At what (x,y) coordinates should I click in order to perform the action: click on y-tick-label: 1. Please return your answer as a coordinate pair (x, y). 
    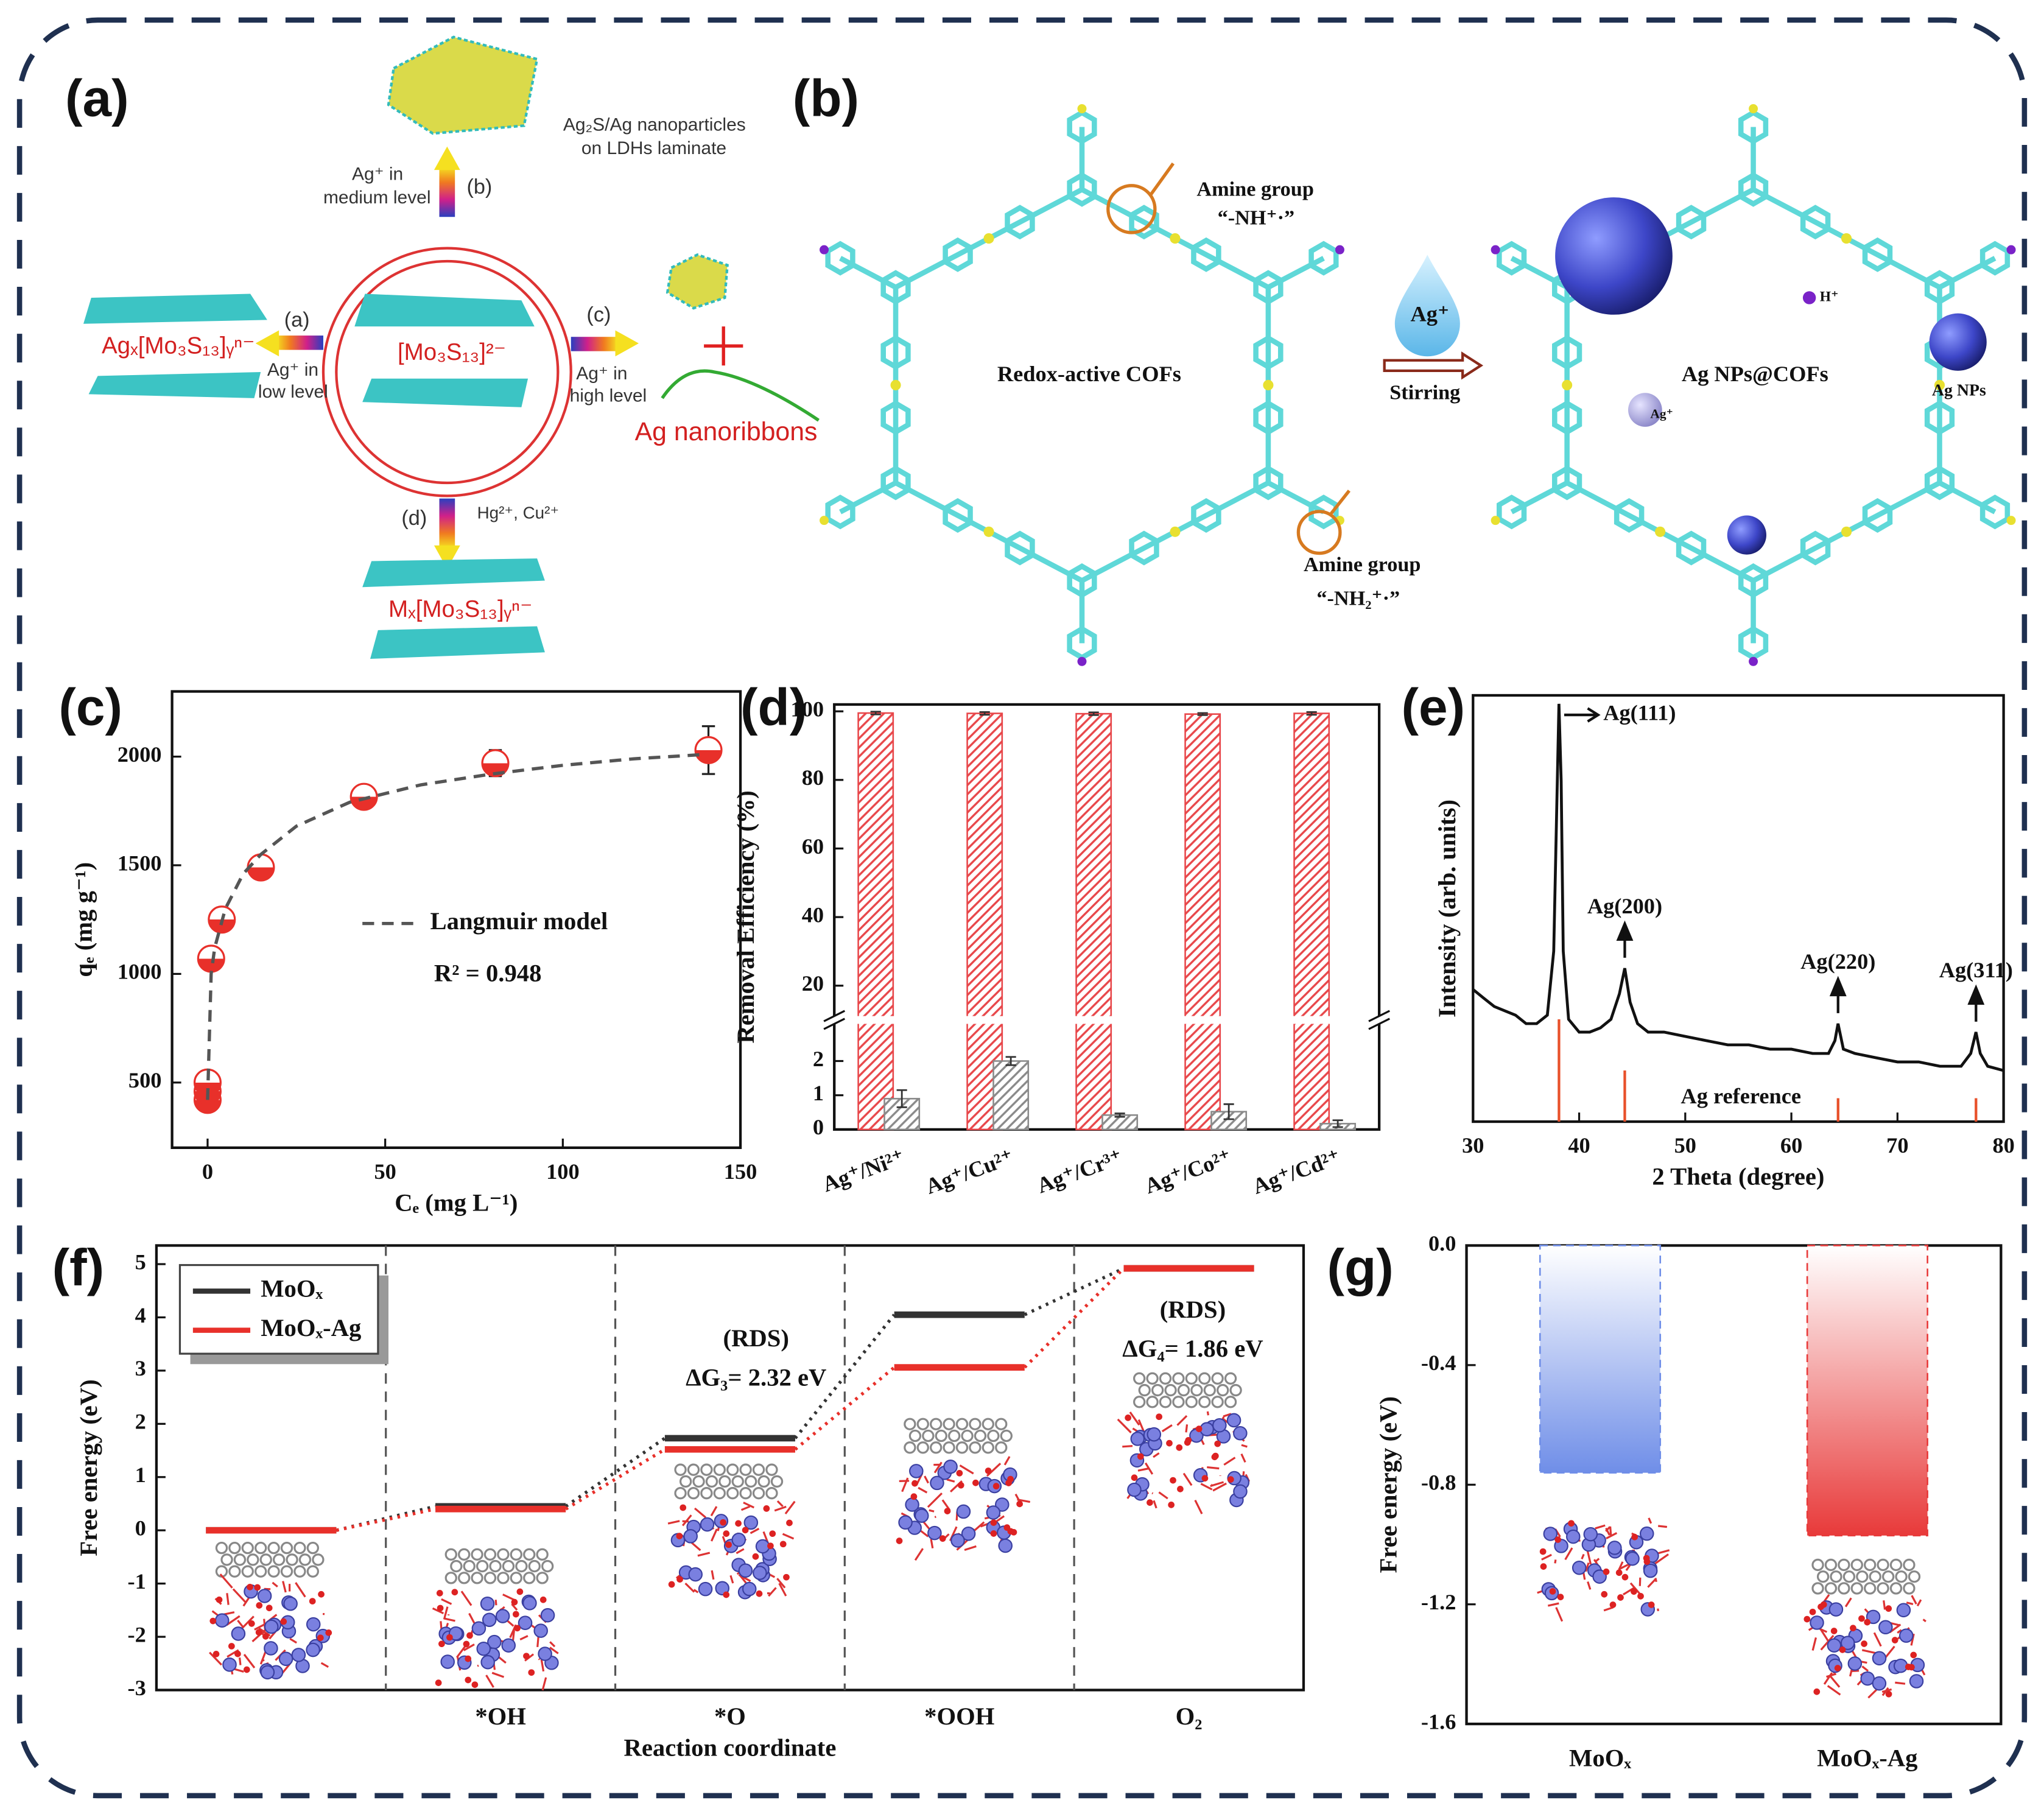
    Looking at the image, I should click on (140, 1475).